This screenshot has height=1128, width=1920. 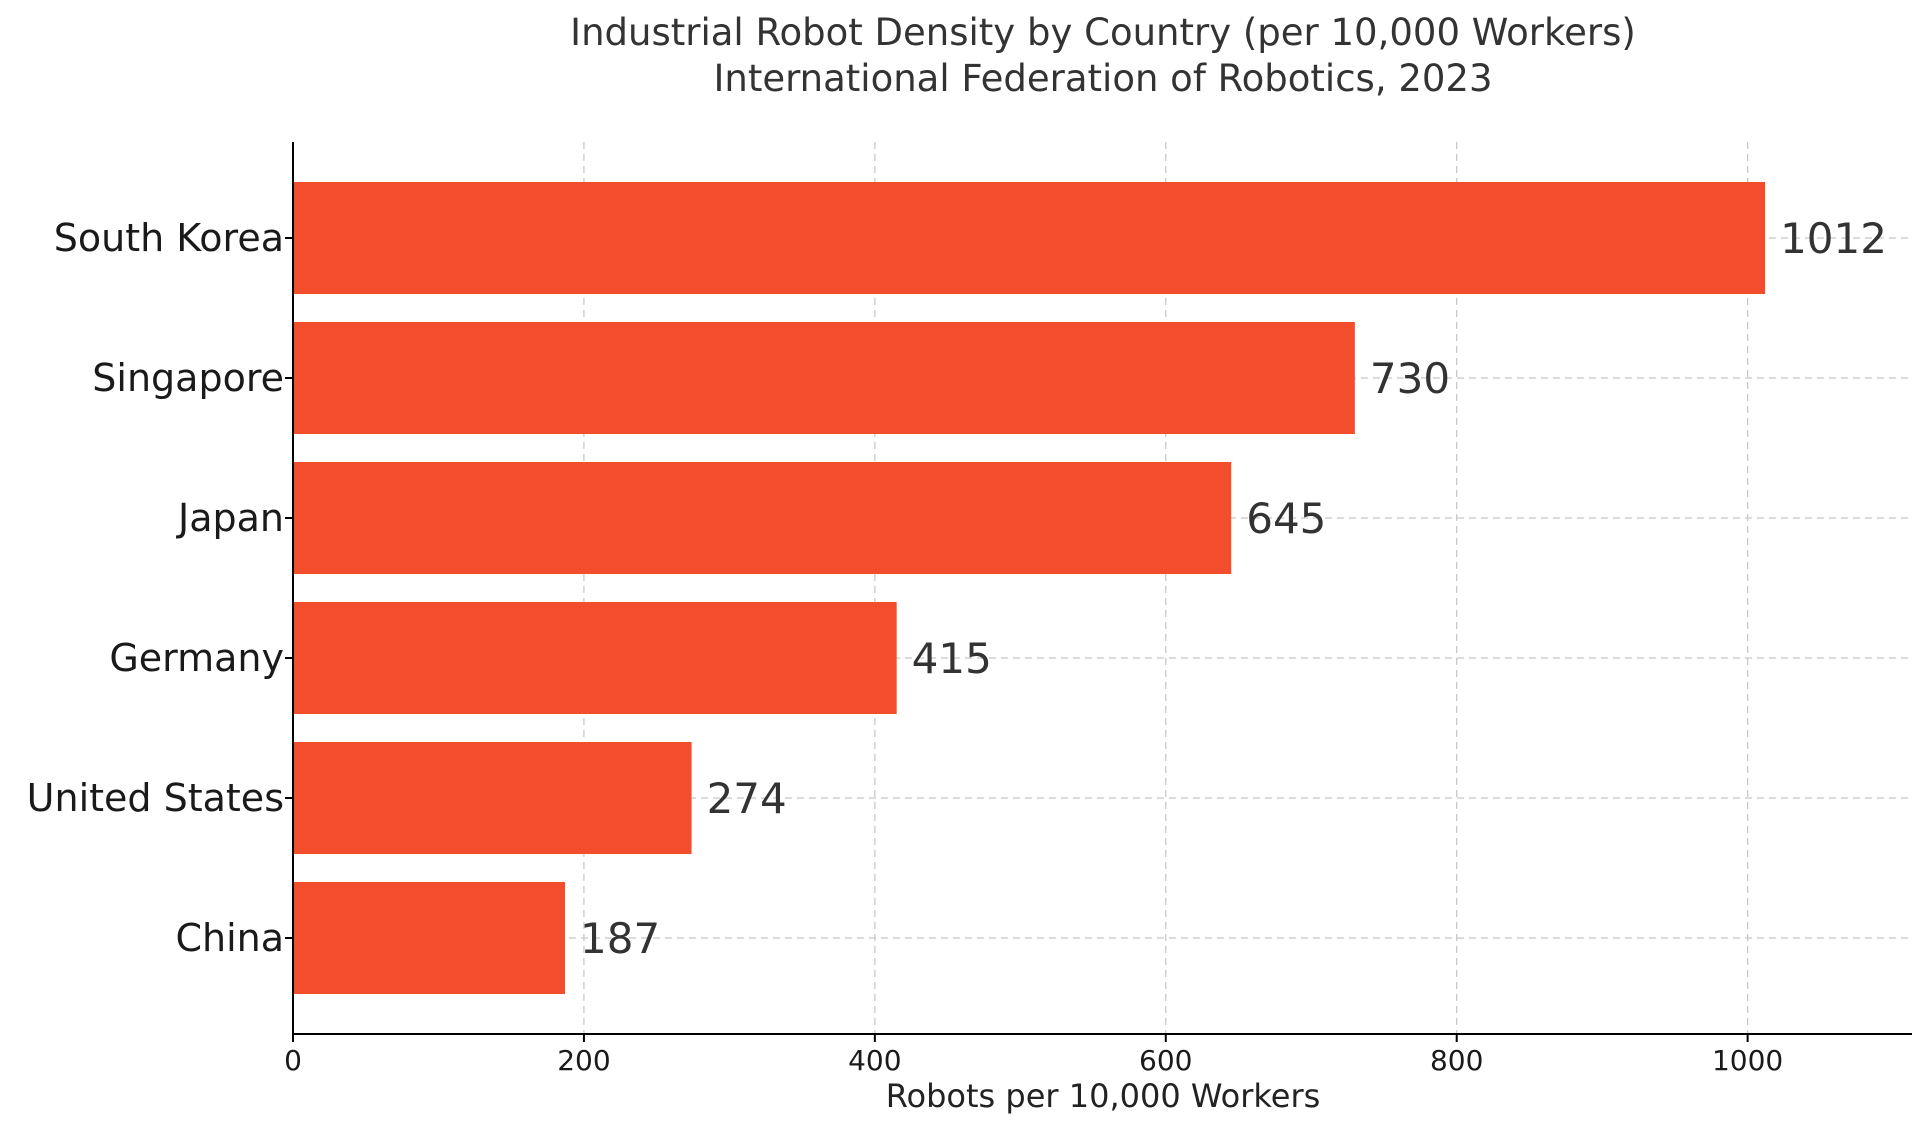 What do you see at coordinates (1286, 518) in the screenshot?
I see `value-label: 645` at bounding box center [1286, 518].